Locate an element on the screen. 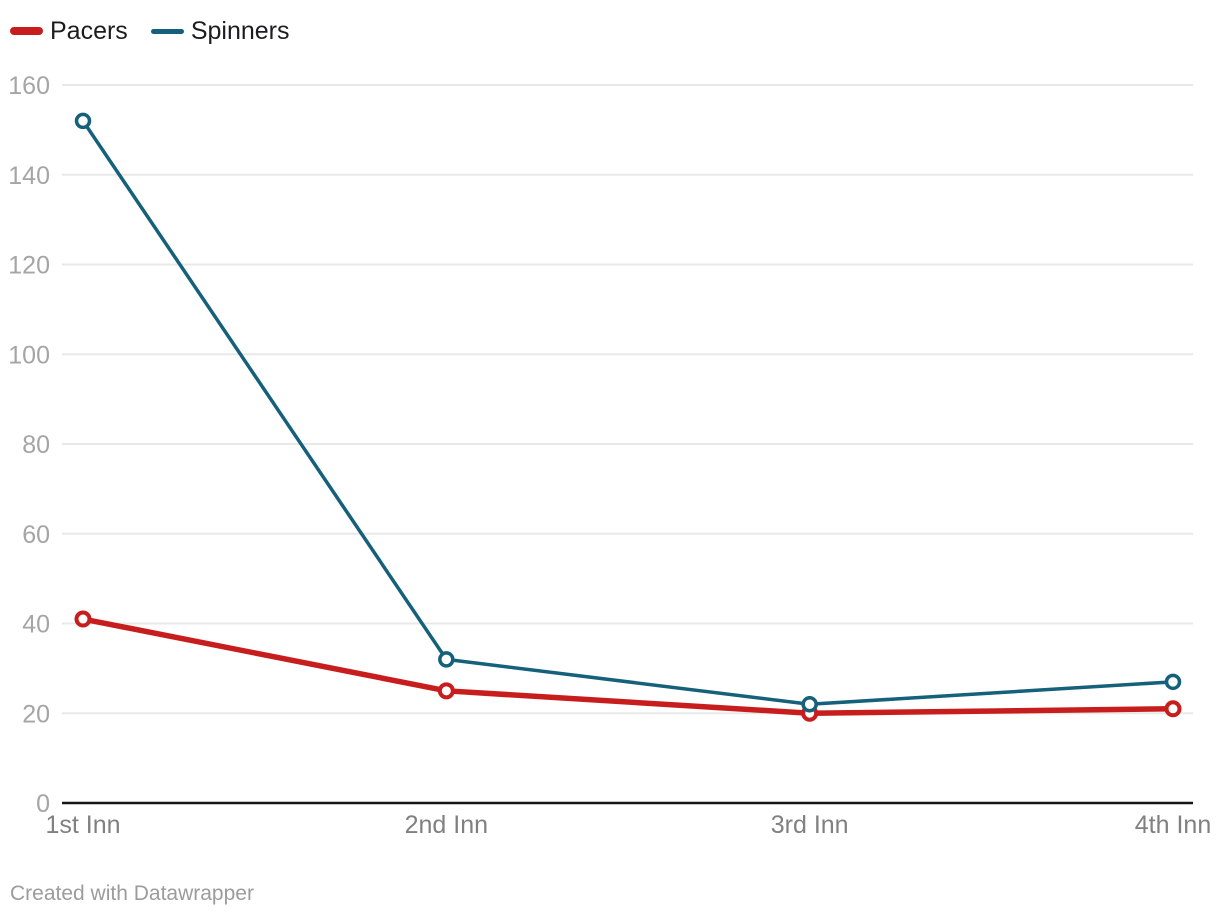 This screenshot has height=918, width=1220. x-tick-label: 4th Inn is located at coordinates (1173, 825).